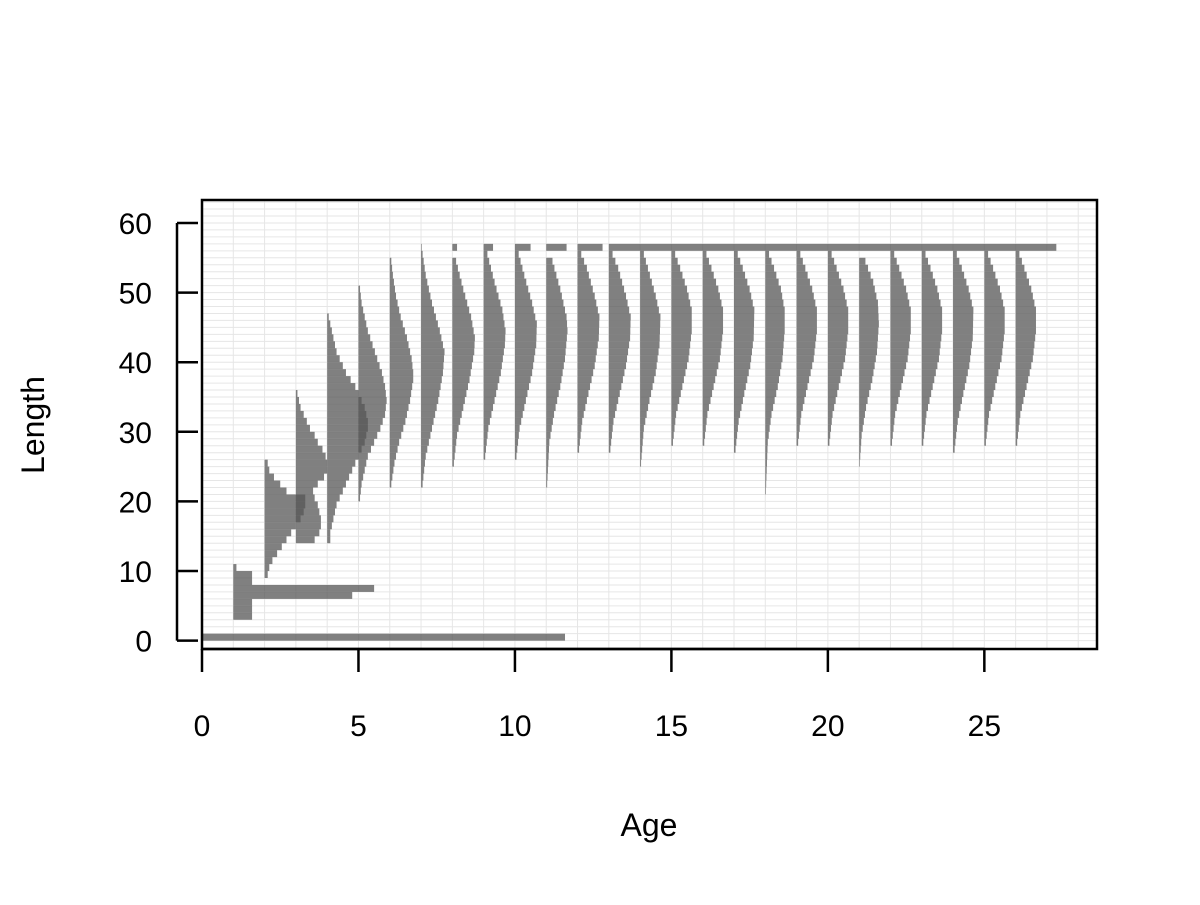 This screenshot has height=905, width=1200. Describe the element at coordinates (285, 518) in the screenshot. I see `age-2-distribution` at that location.